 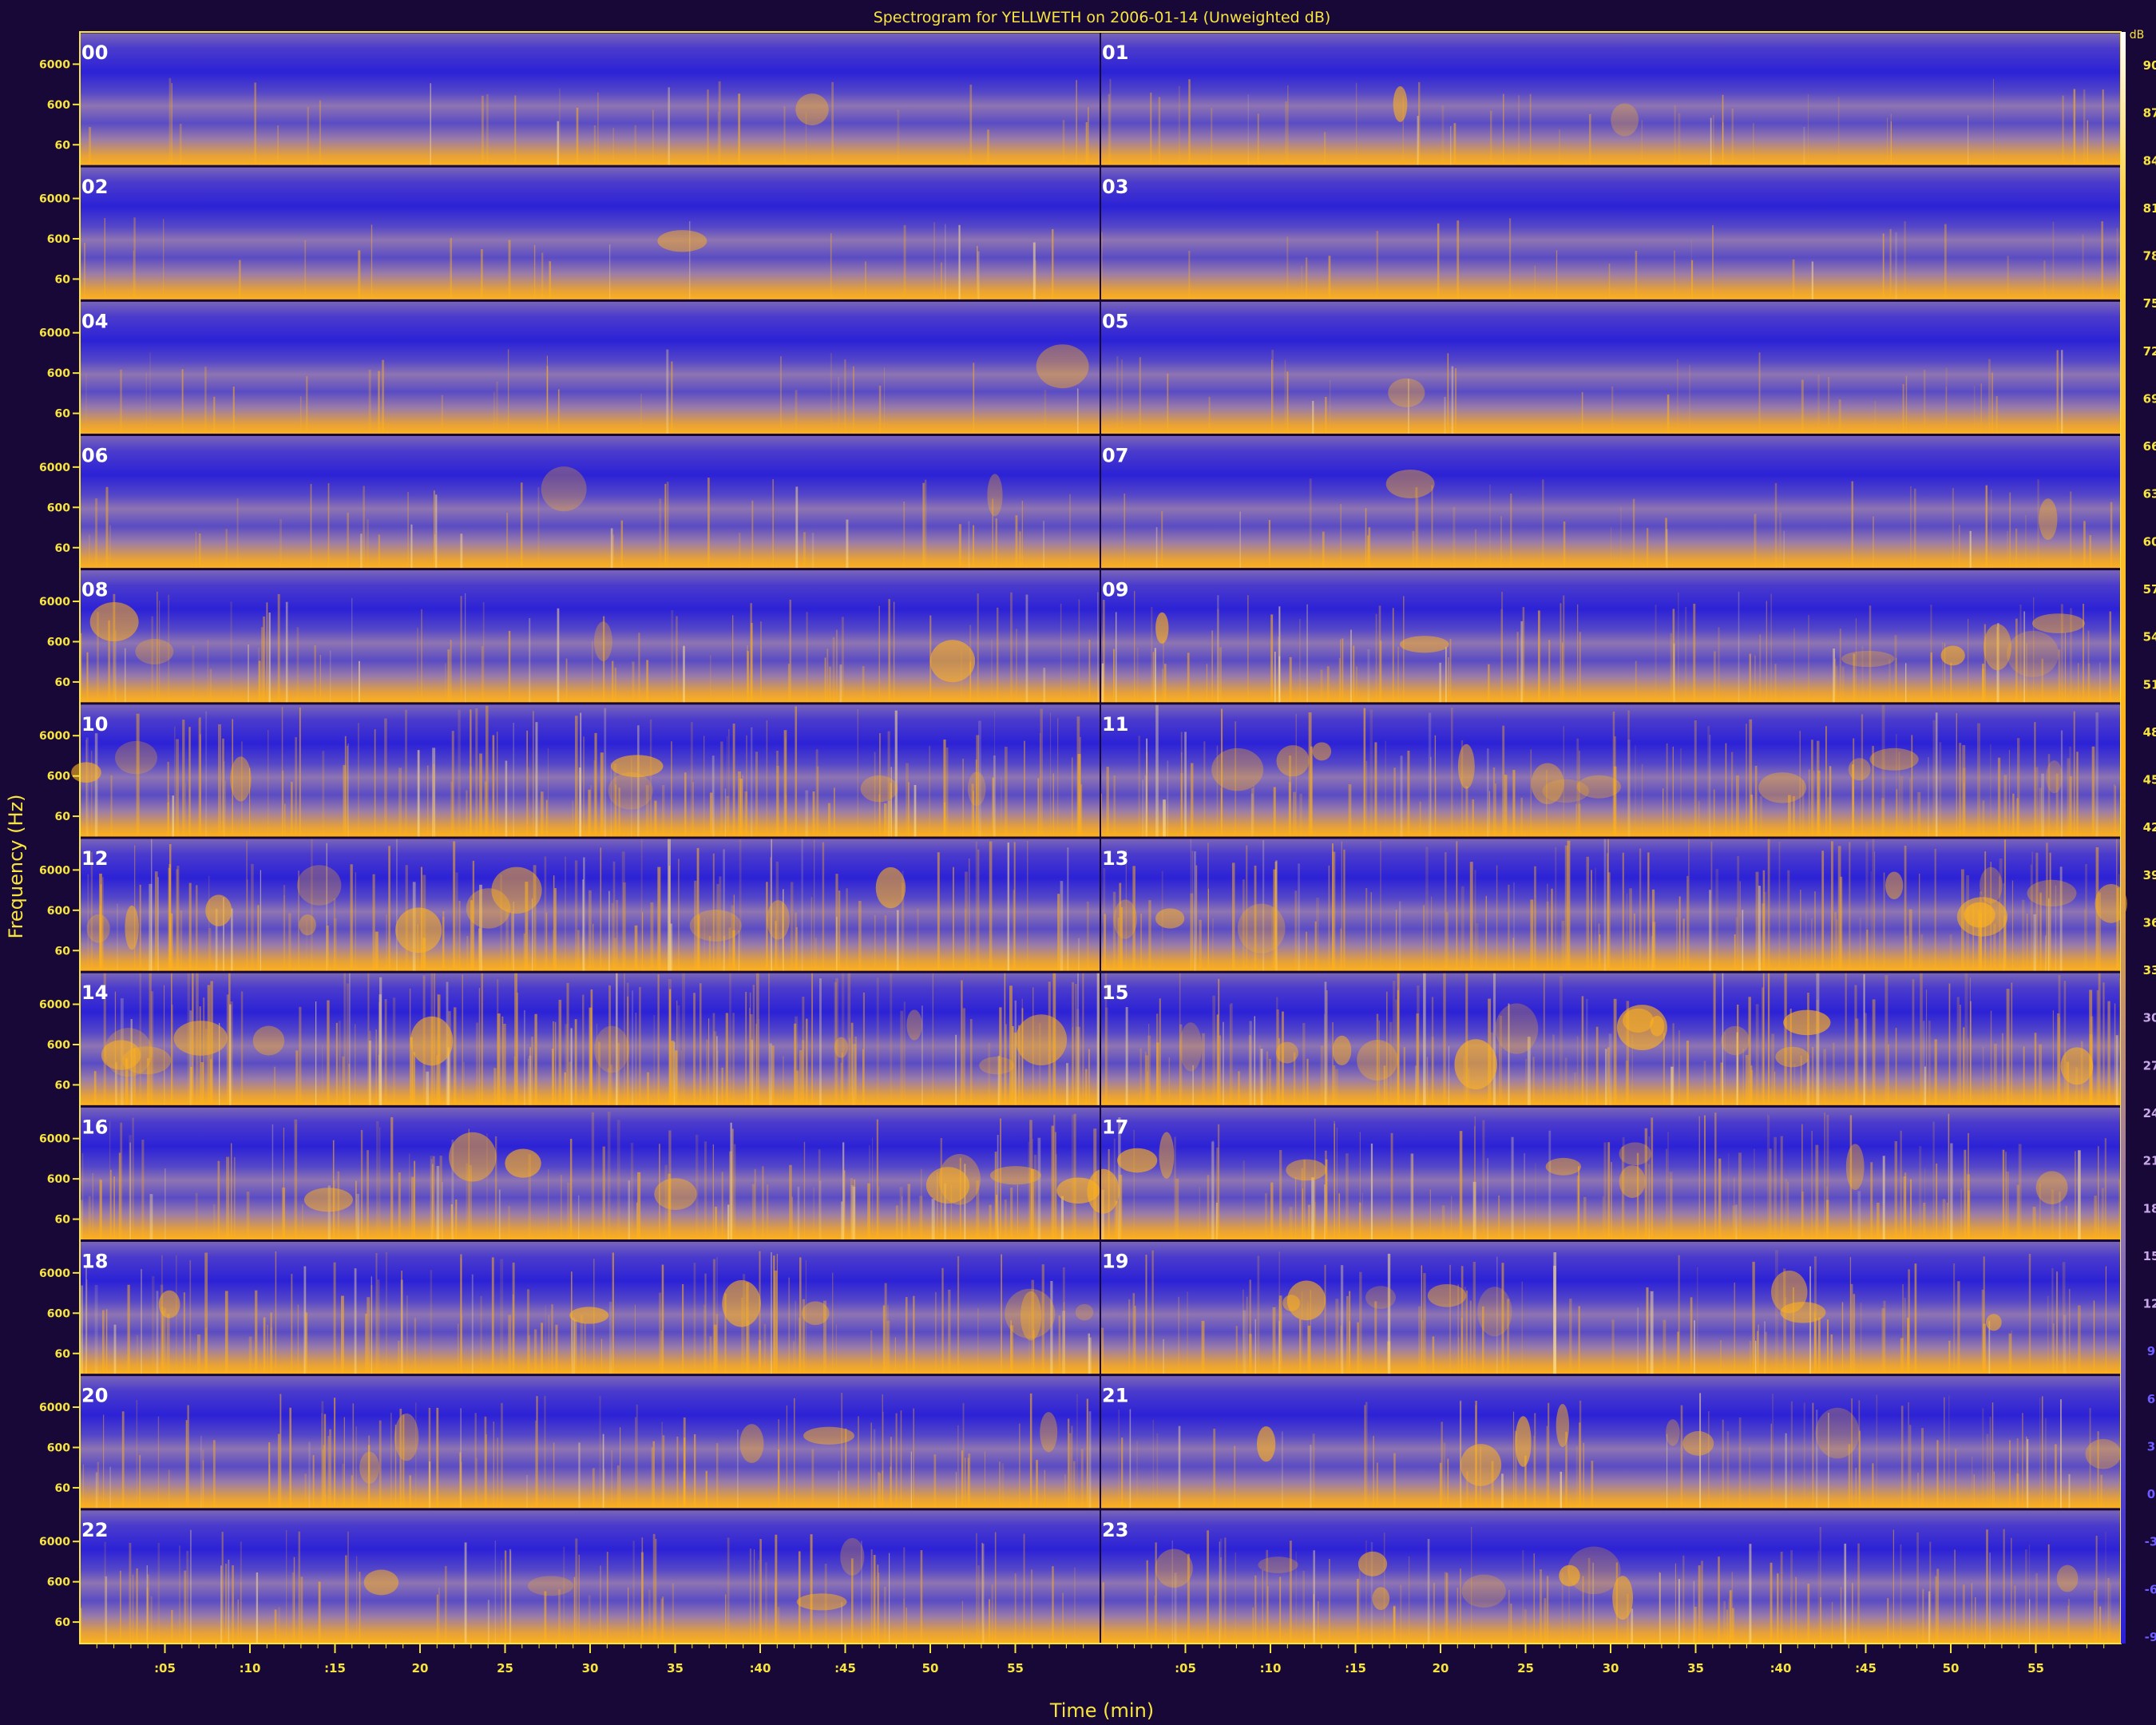 What do you see at coordinates (58, 642) in the screenshot?
I see `y-tick-label: 600` at bounding box center [58, 642].